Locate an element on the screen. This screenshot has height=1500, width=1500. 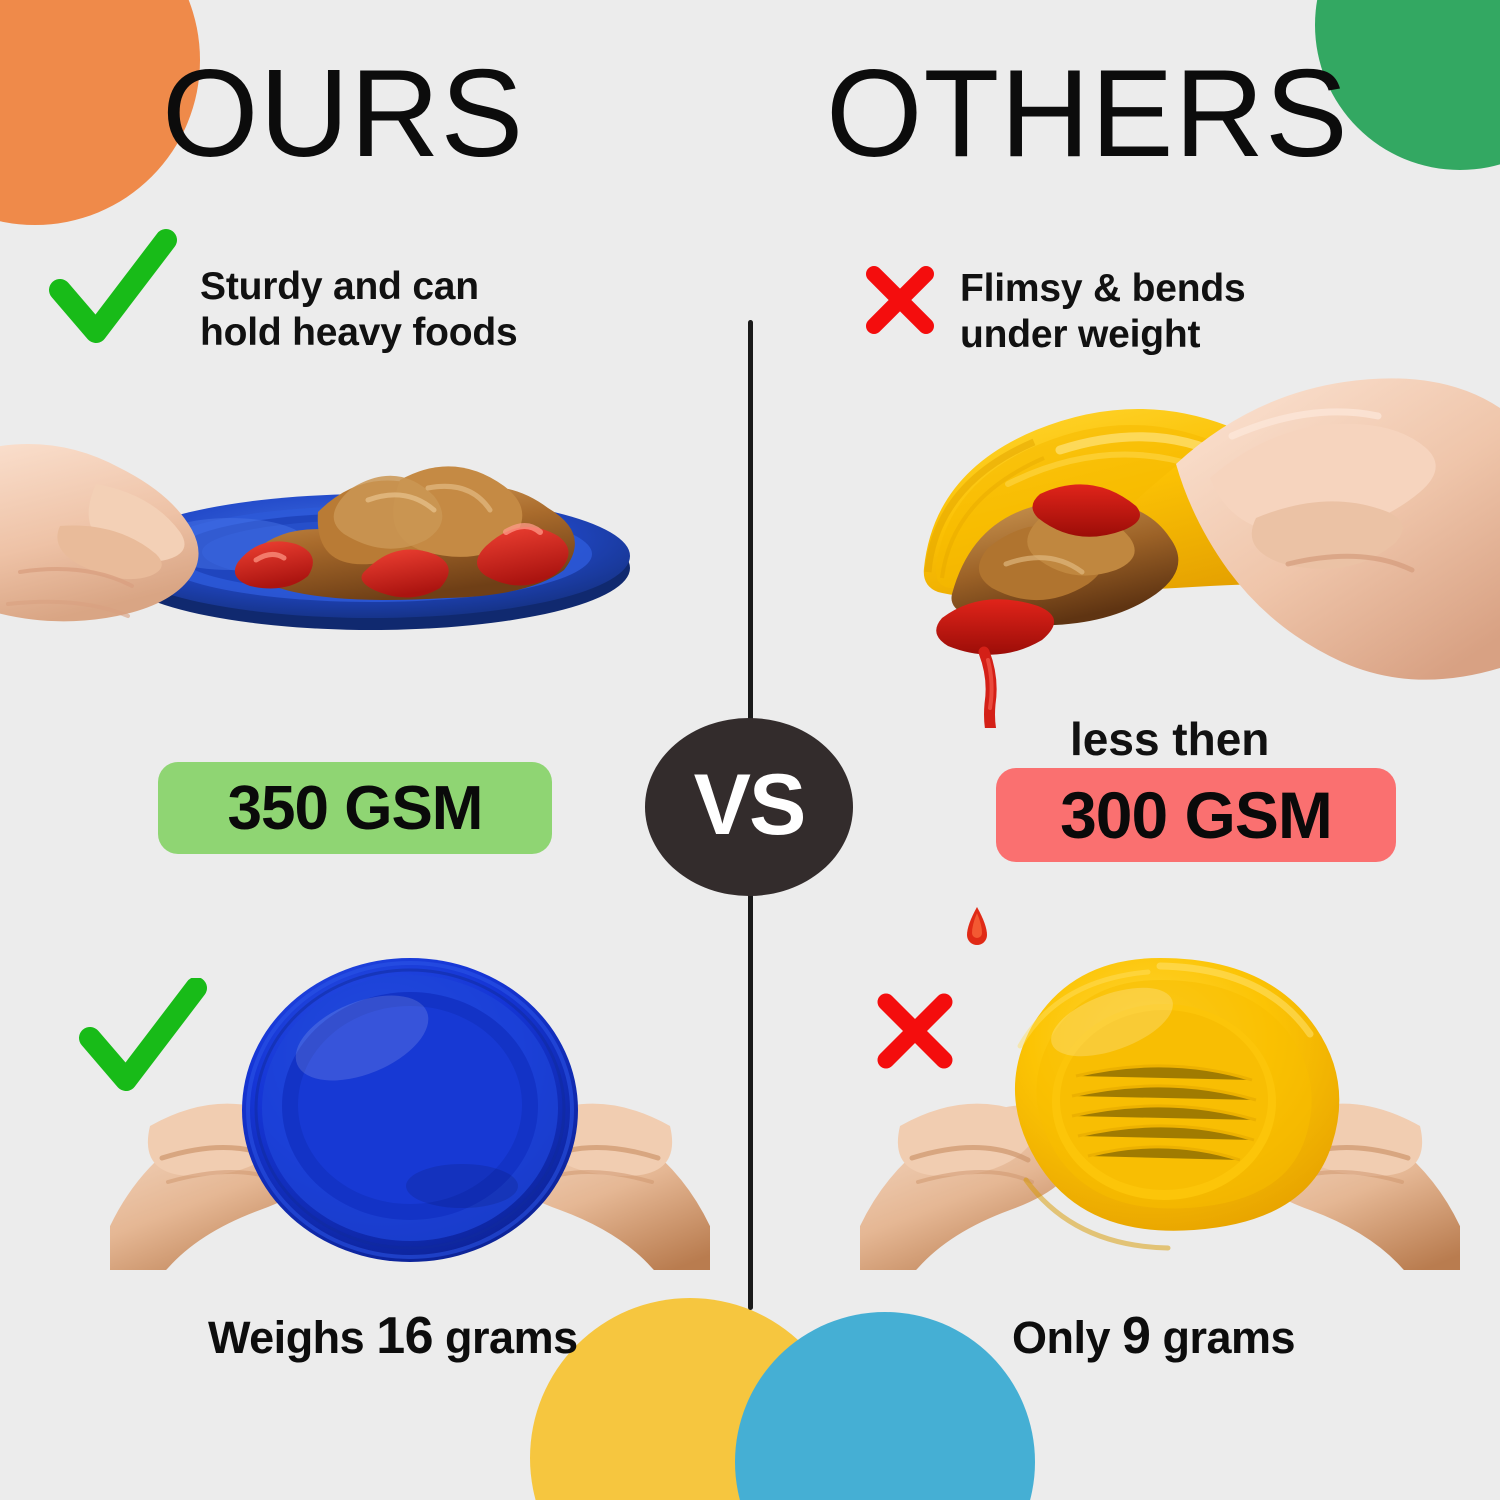
less-then-label: less then is located at coordinates (1170, 739).